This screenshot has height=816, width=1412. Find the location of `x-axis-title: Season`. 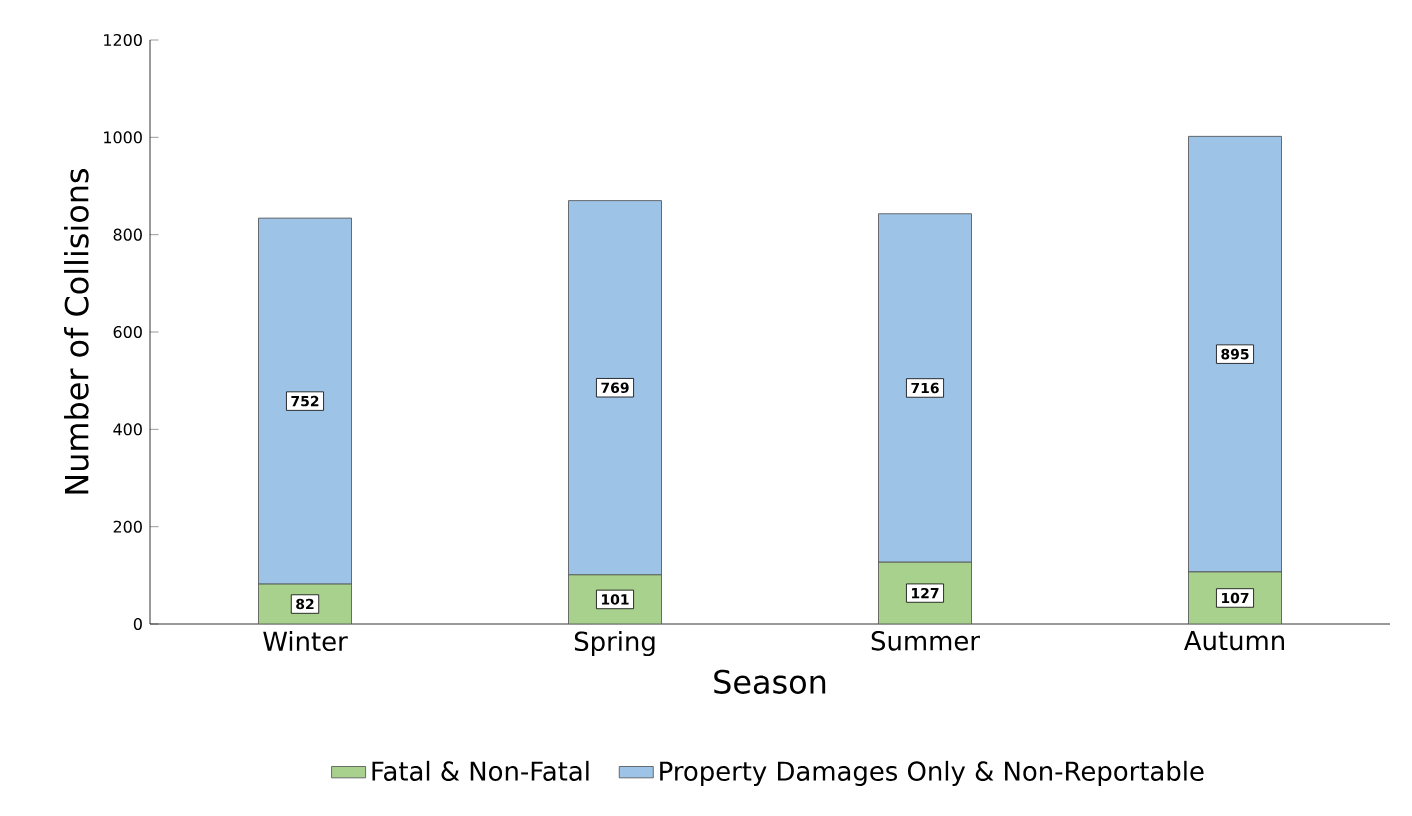

x-axis-title: Season is located at coordinates (770, 681).